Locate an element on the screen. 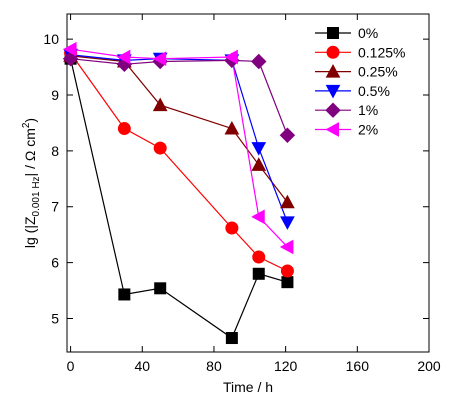 The width and height of the screenshot is (467, 407). y-tick-label: 9 is located at coordinates (55, 95).